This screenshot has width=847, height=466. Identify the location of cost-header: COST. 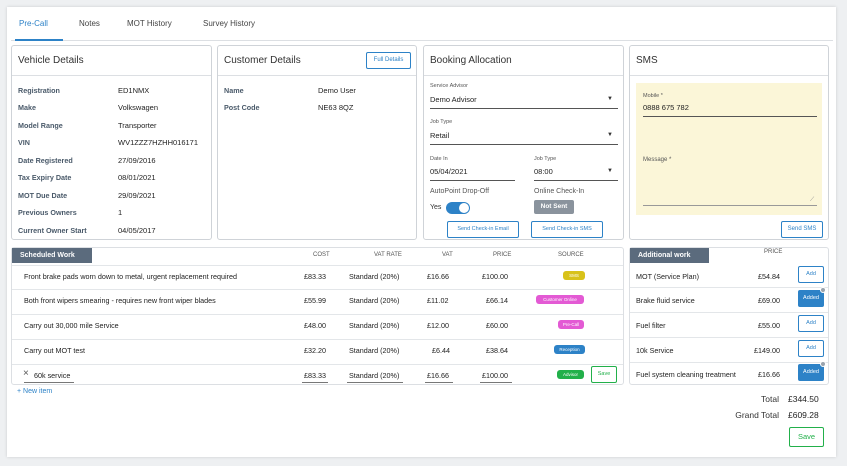
(321, 255).